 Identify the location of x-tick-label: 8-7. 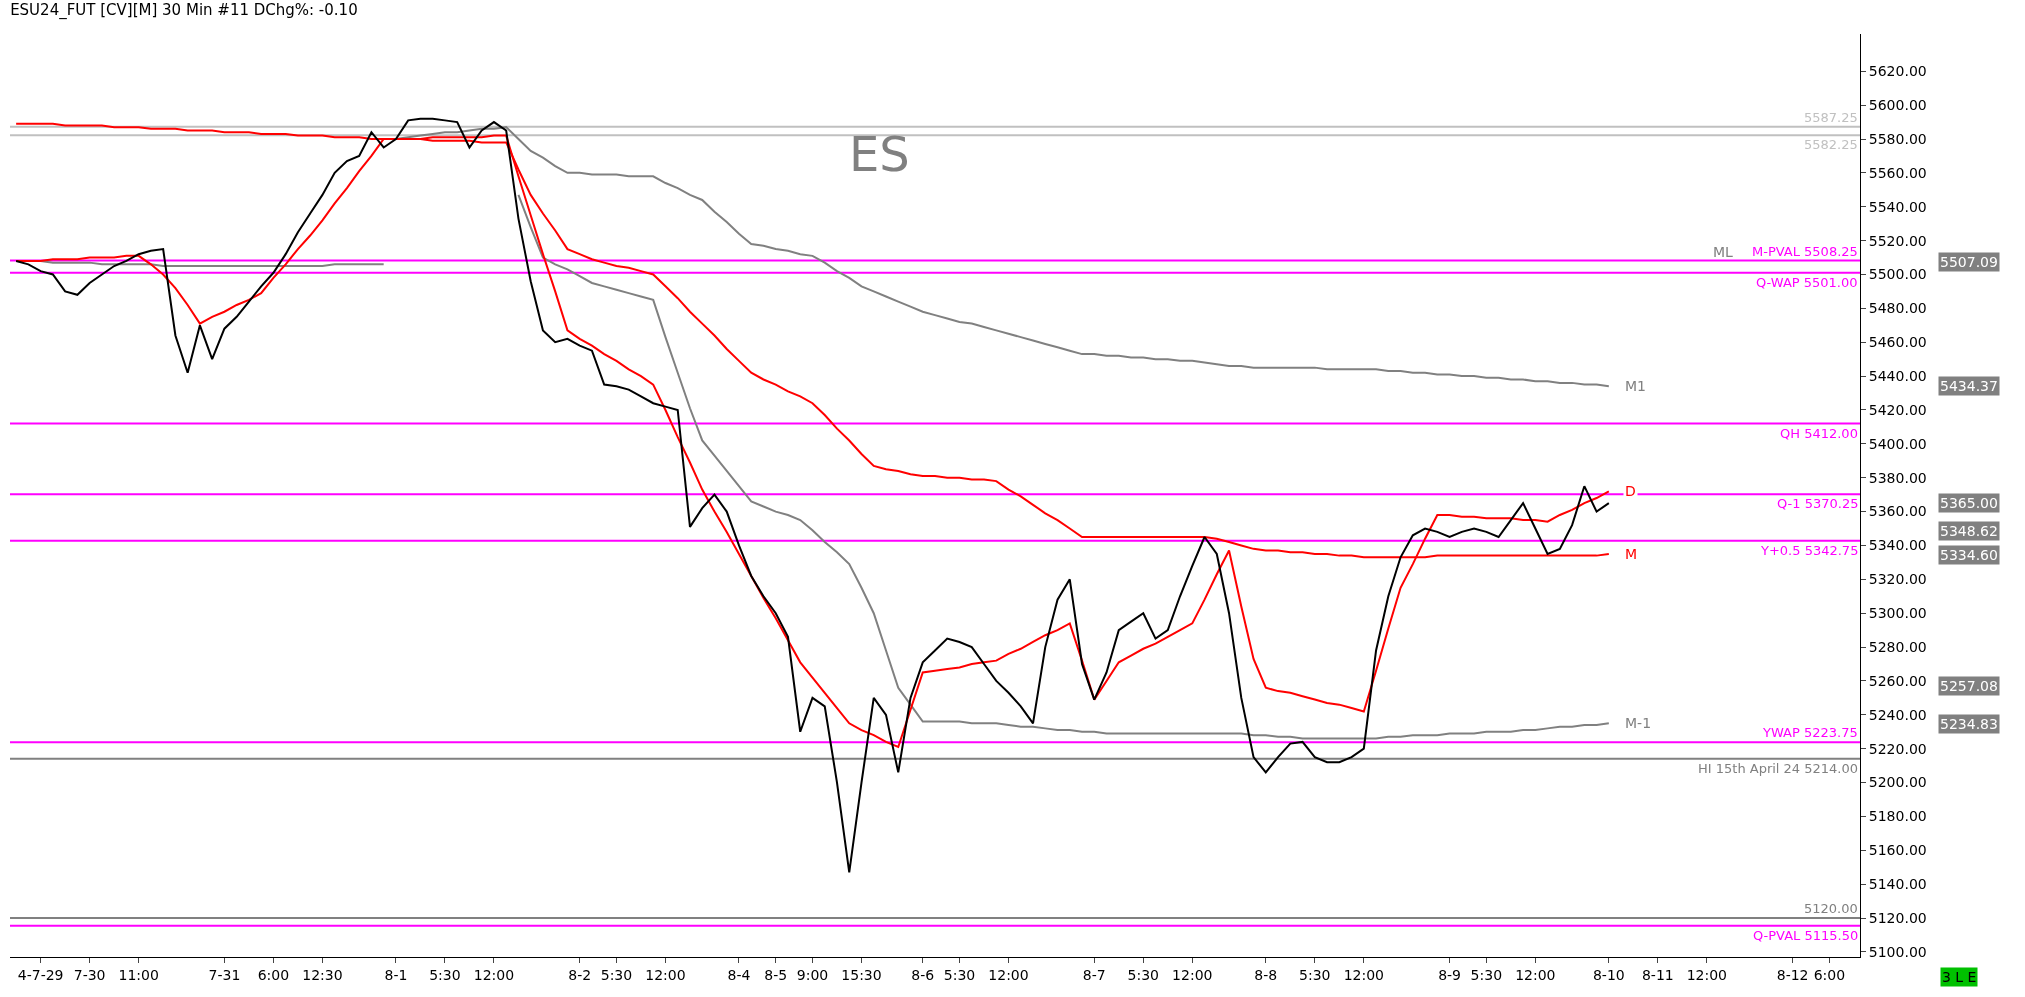
(1094, 974).